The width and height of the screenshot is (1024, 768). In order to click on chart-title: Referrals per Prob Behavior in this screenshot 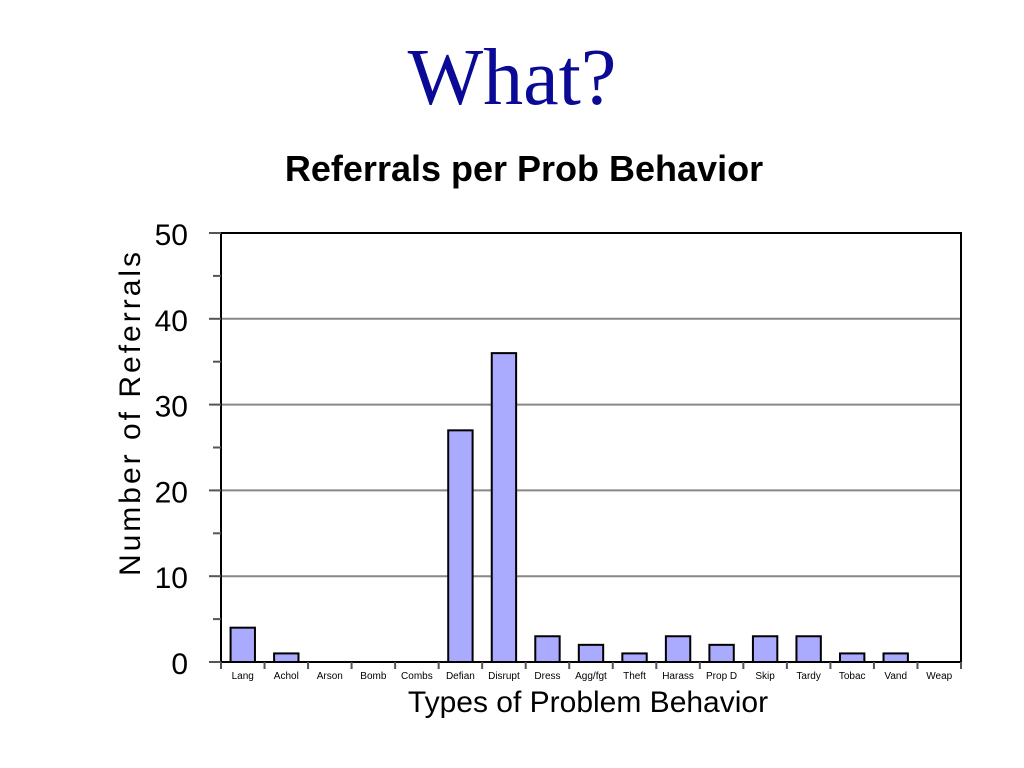, I will do `click(524, 168)`.